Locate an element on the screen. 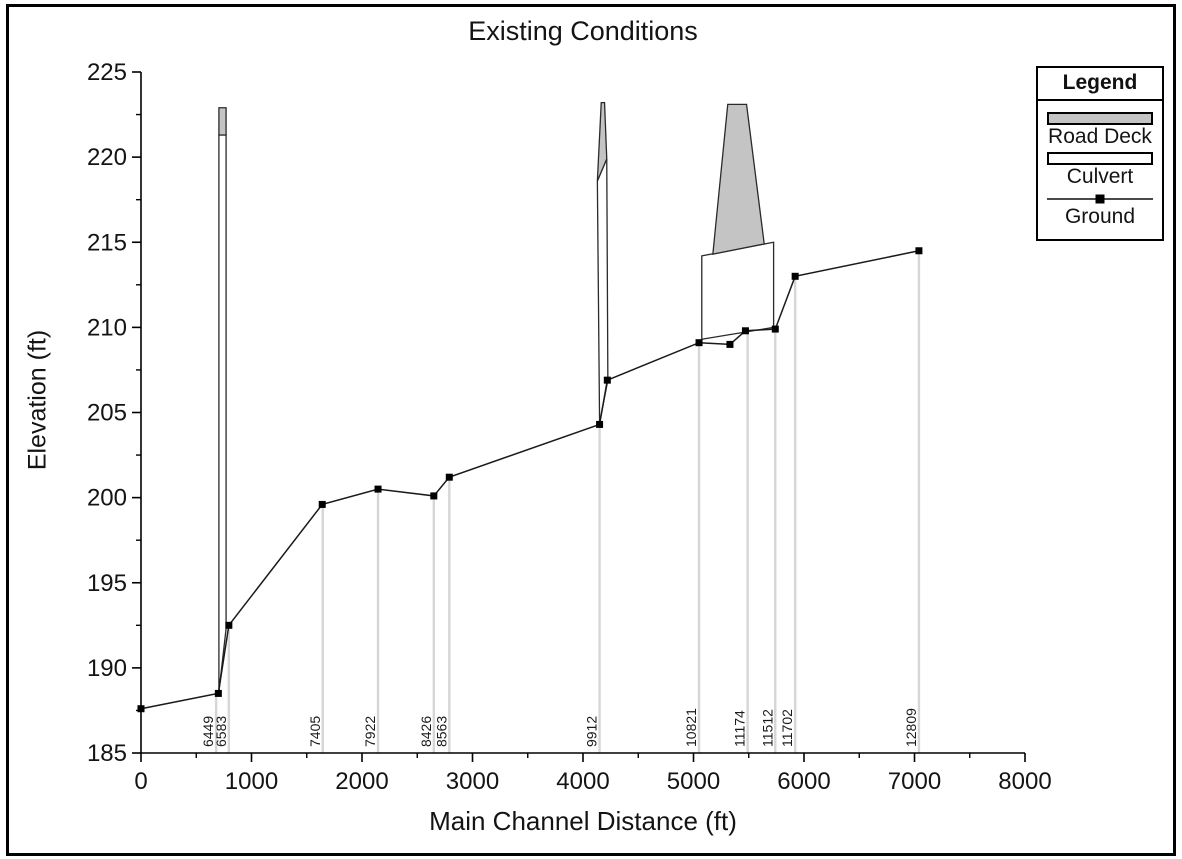 Image resolution: width=1182 pixels, height=859 pixels. legend-label-culvert: Culvert is located at coordinates (1100, 177).